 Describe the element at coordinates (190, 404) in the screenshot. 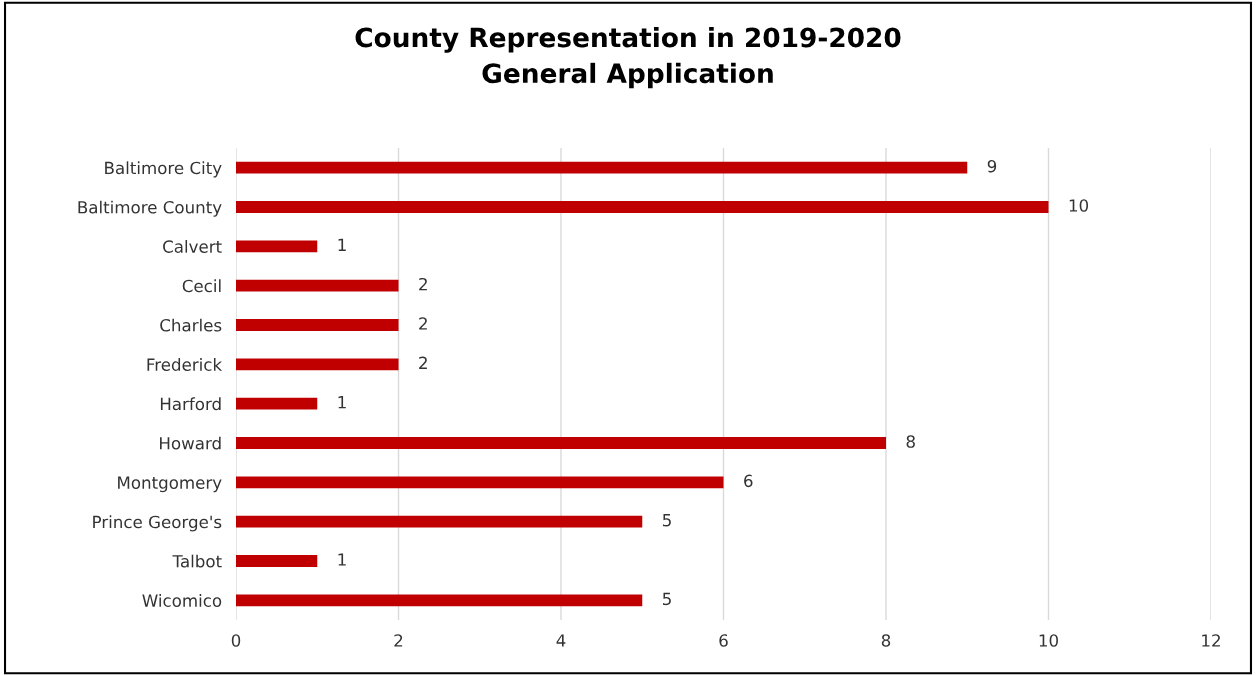

I see `y-tick-label: Harford` at that location.